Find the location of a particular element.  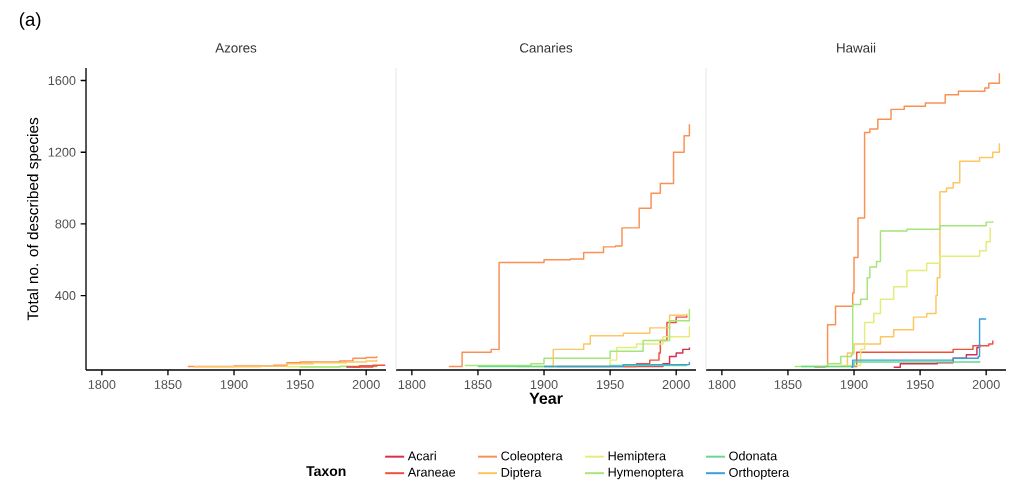

legend-label: Hemiptera is located at coordinates (637, 457).